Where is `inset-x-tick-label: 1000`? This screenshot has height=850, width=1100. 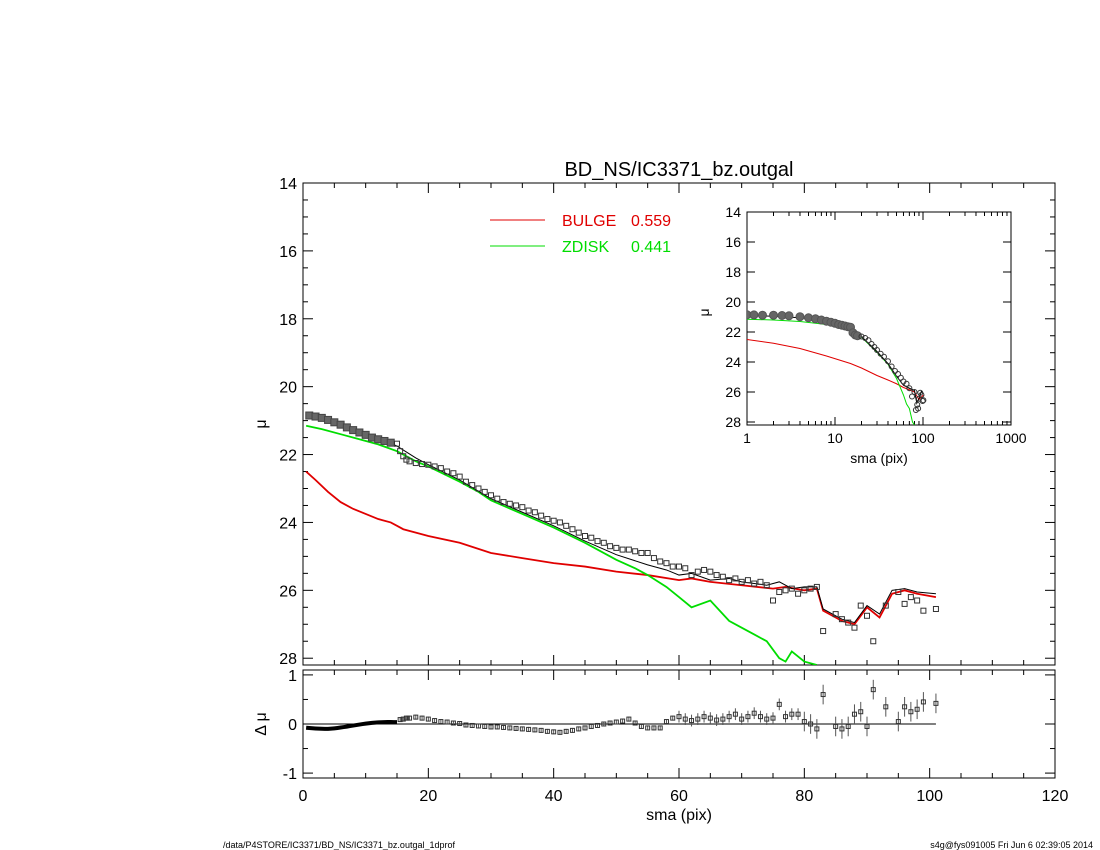 inset-x-tick-label: 1000 is located at coordinates (1010, 438).